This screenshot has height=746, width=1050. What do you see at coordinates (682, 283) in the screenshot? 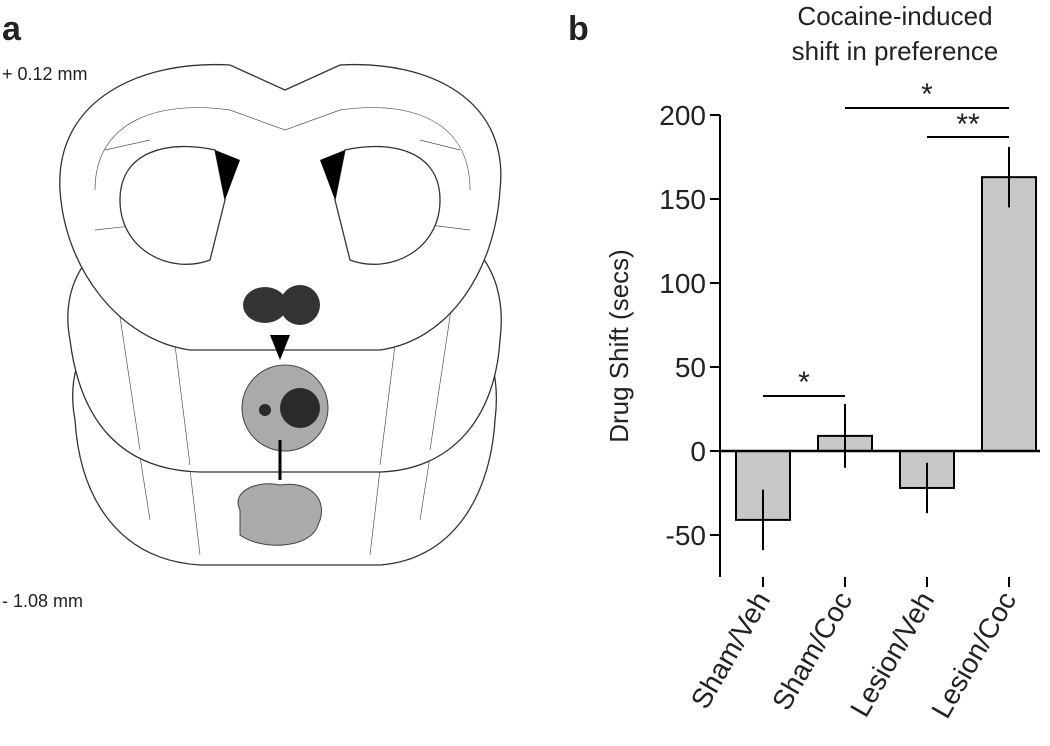
I see `y-tick-label: 100` at bounding box center [682, 283].